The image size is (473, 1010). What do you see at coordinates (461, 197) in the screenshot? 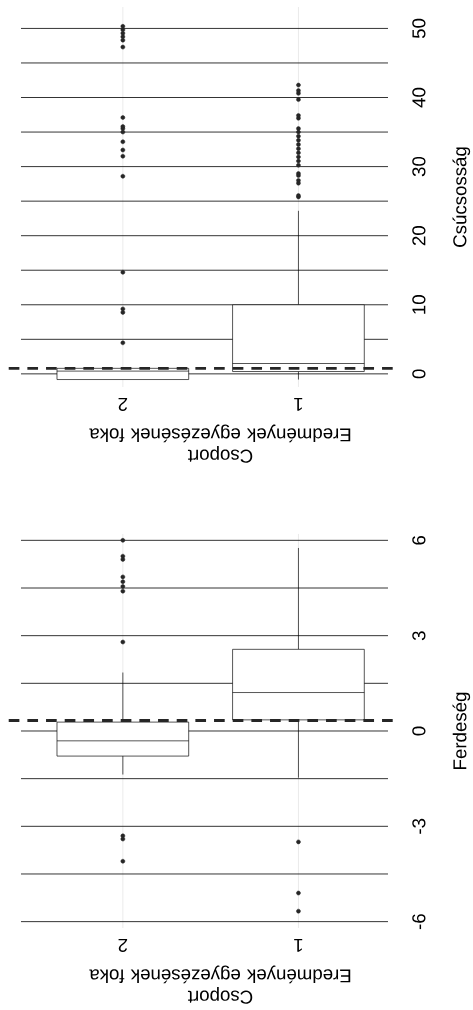
I see `y-axis-title: Csúcsosság` at bounding box center [461, 197].